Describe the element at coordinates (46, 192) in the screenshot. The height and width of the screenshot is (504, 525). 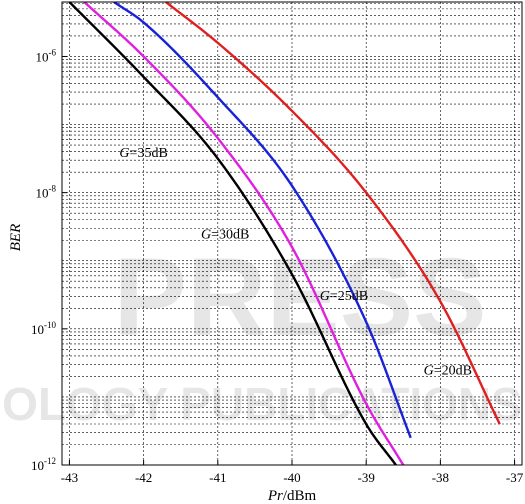
I see `y-tick-label: 10⁻⁸` at that location.